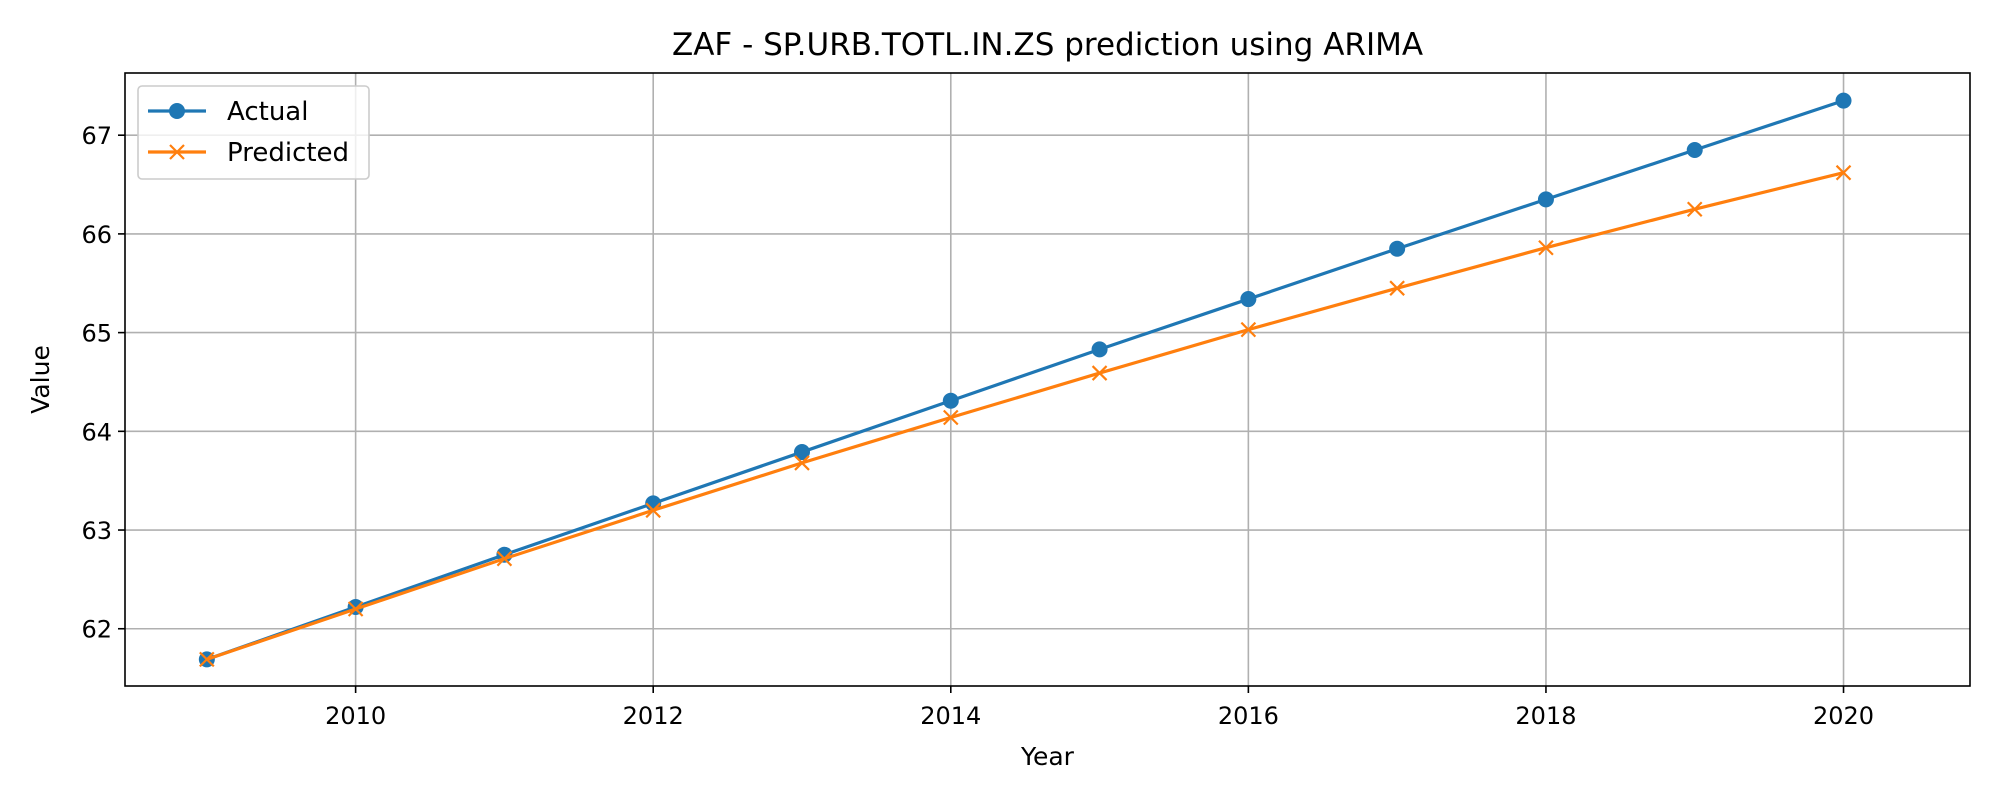  Describe the element at coordinates (1248, 716) in the screenshot. I see `x-tick-label: 2016` at that location.